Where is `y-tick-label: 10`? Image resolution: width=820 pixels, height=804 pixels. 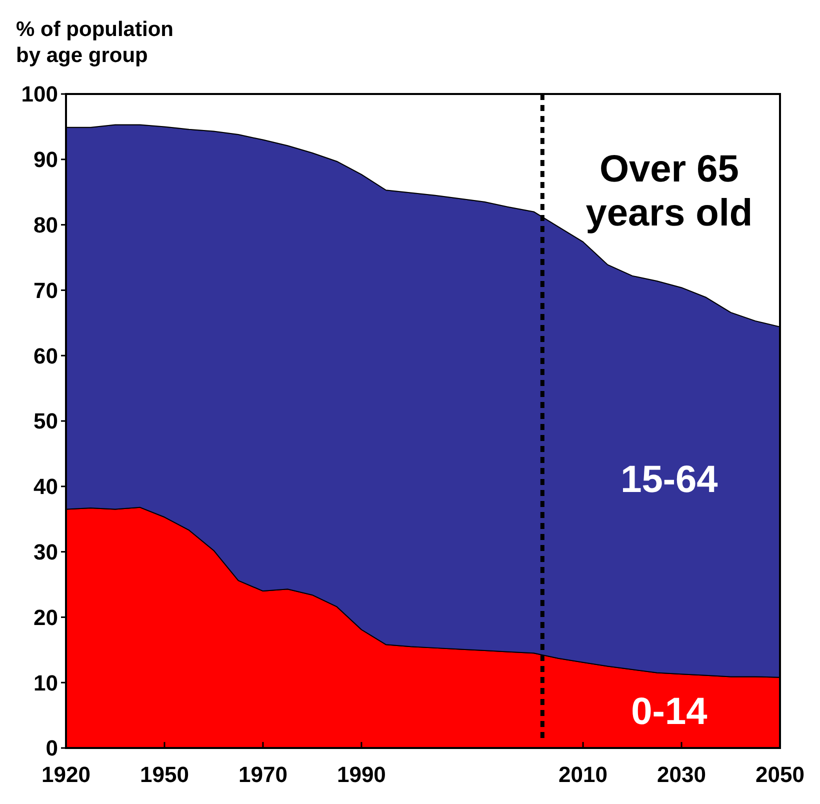
y-tick-label: 10 is located at coordinates (46, 683).